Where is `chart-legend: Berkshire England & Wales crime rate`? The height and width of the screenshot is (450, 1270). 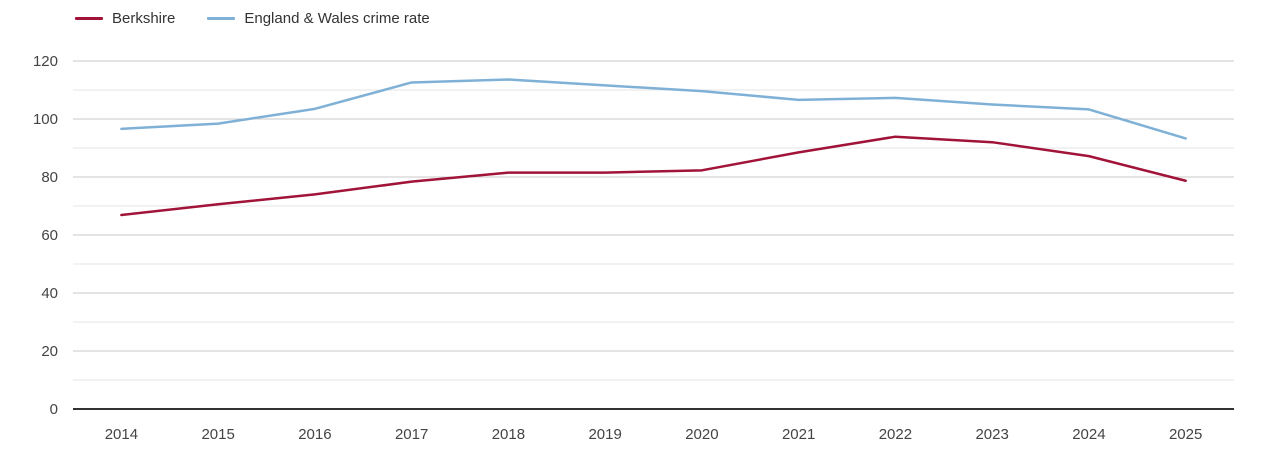
chart-legend: Berkshire England & Wales crime rate is located at coordinates (252, 18).